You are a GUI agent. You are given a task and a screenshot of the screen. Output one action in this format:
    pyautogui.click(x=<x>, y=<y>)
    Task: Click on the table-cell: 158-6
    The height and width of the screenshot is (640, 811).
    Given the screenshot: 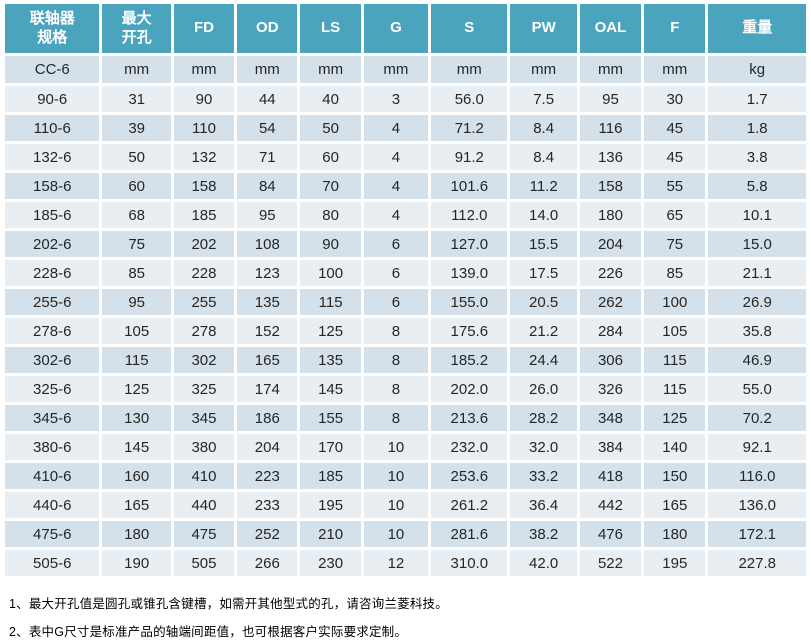 What is the action you would take?
    pyautogui.click(x=52, y=186)
    